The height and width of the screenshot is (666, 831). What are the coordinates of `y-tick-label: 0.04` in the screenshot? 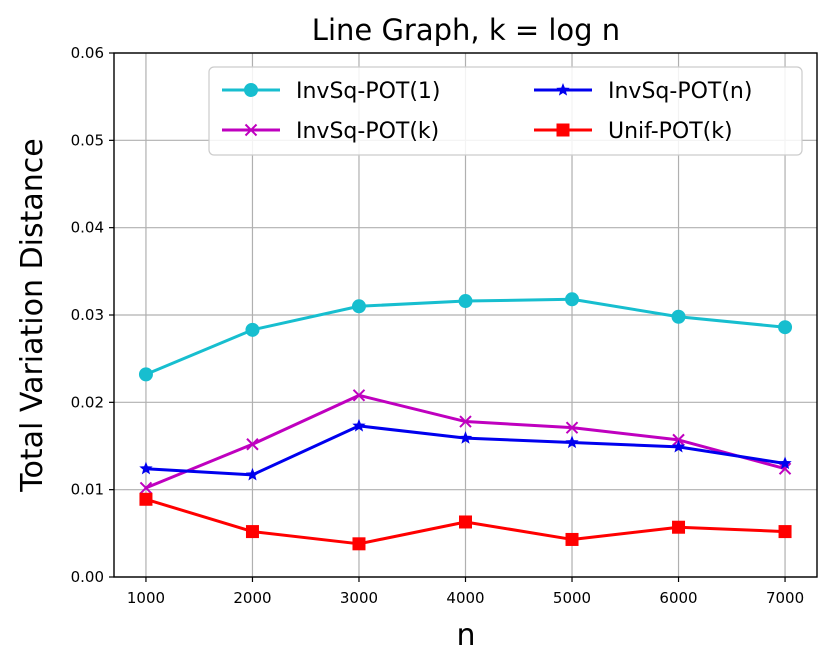 It's located at (87, 228).